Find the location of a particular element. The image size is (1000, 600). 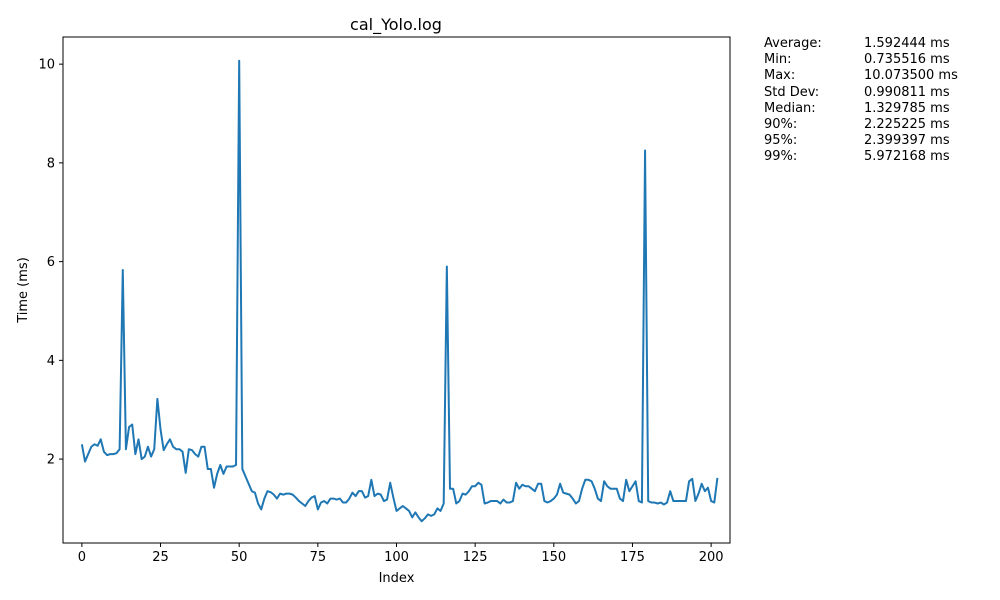

y-axis-label: Time (ms) is located at coordinates (23, 290).